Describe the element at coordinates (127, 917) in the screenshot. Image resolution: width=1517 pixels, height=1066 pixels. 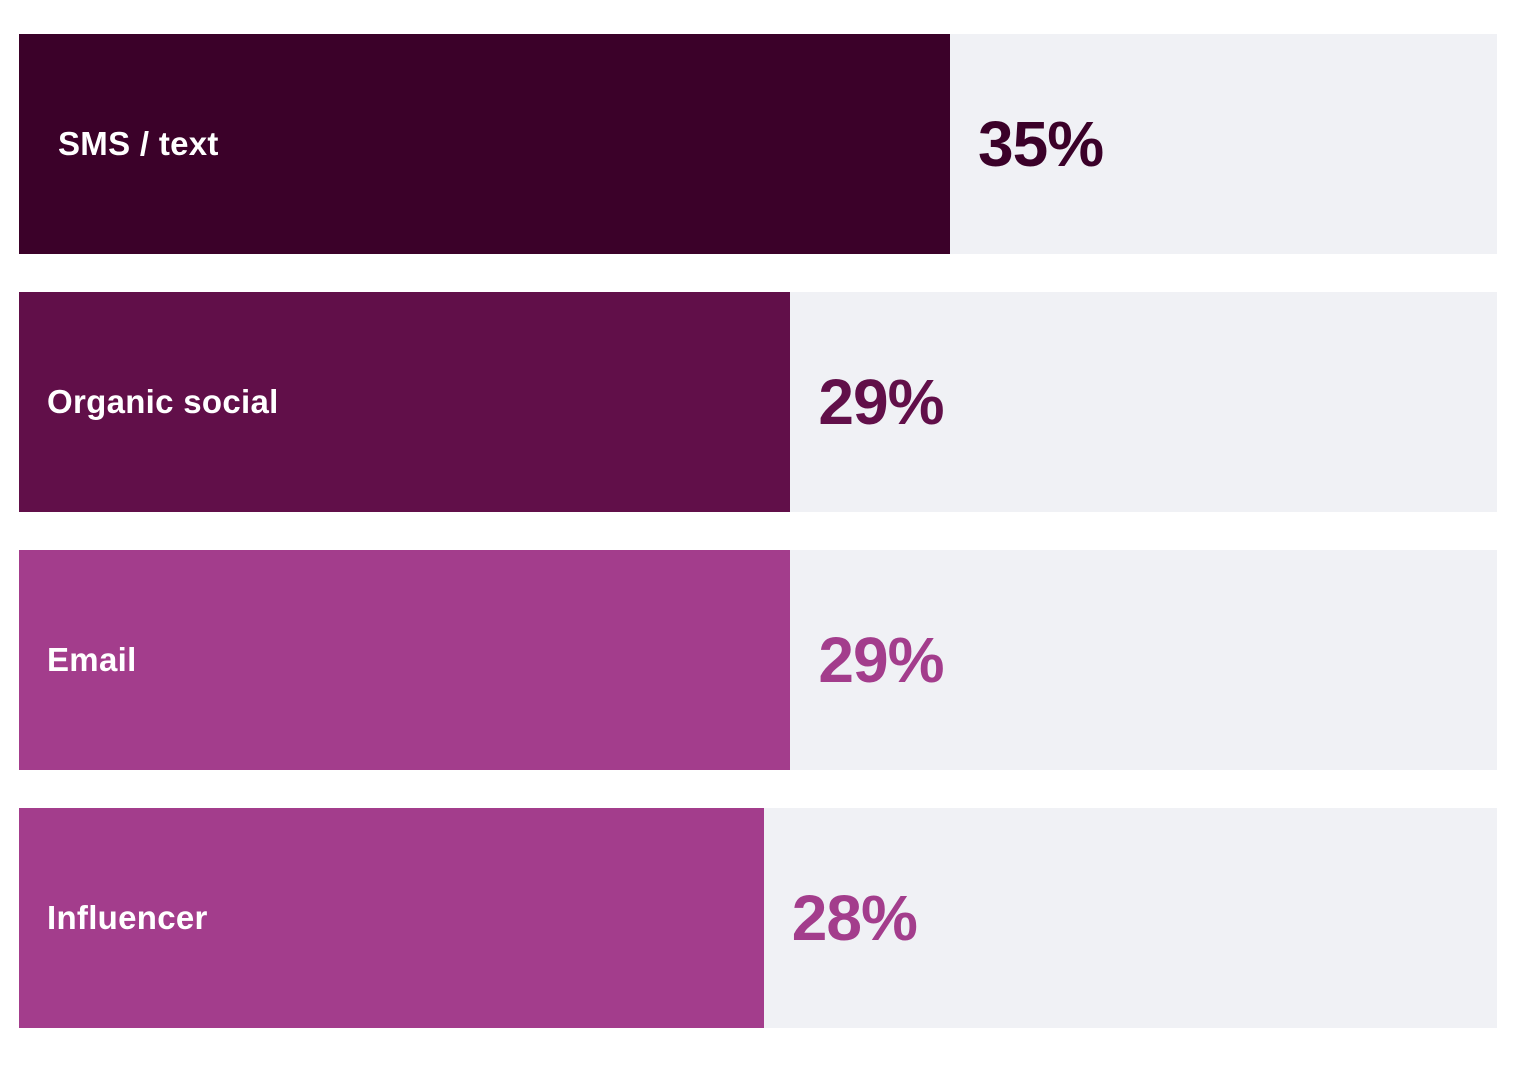
I see `category-label: Influencer` at that location.